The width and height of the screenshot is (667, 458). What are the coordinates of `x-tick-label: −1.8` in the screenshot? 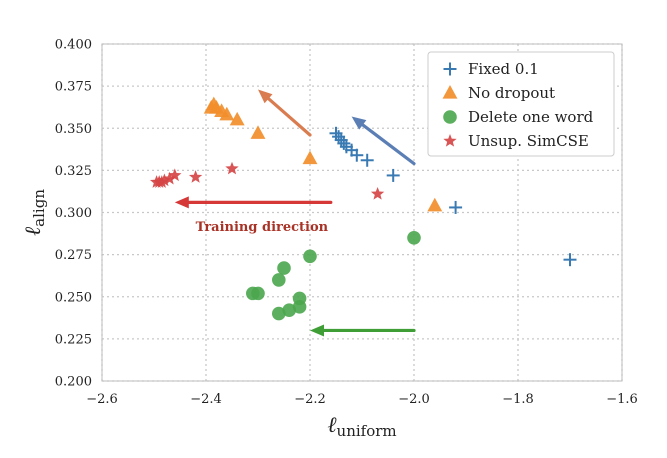 It's located at (518, 399).